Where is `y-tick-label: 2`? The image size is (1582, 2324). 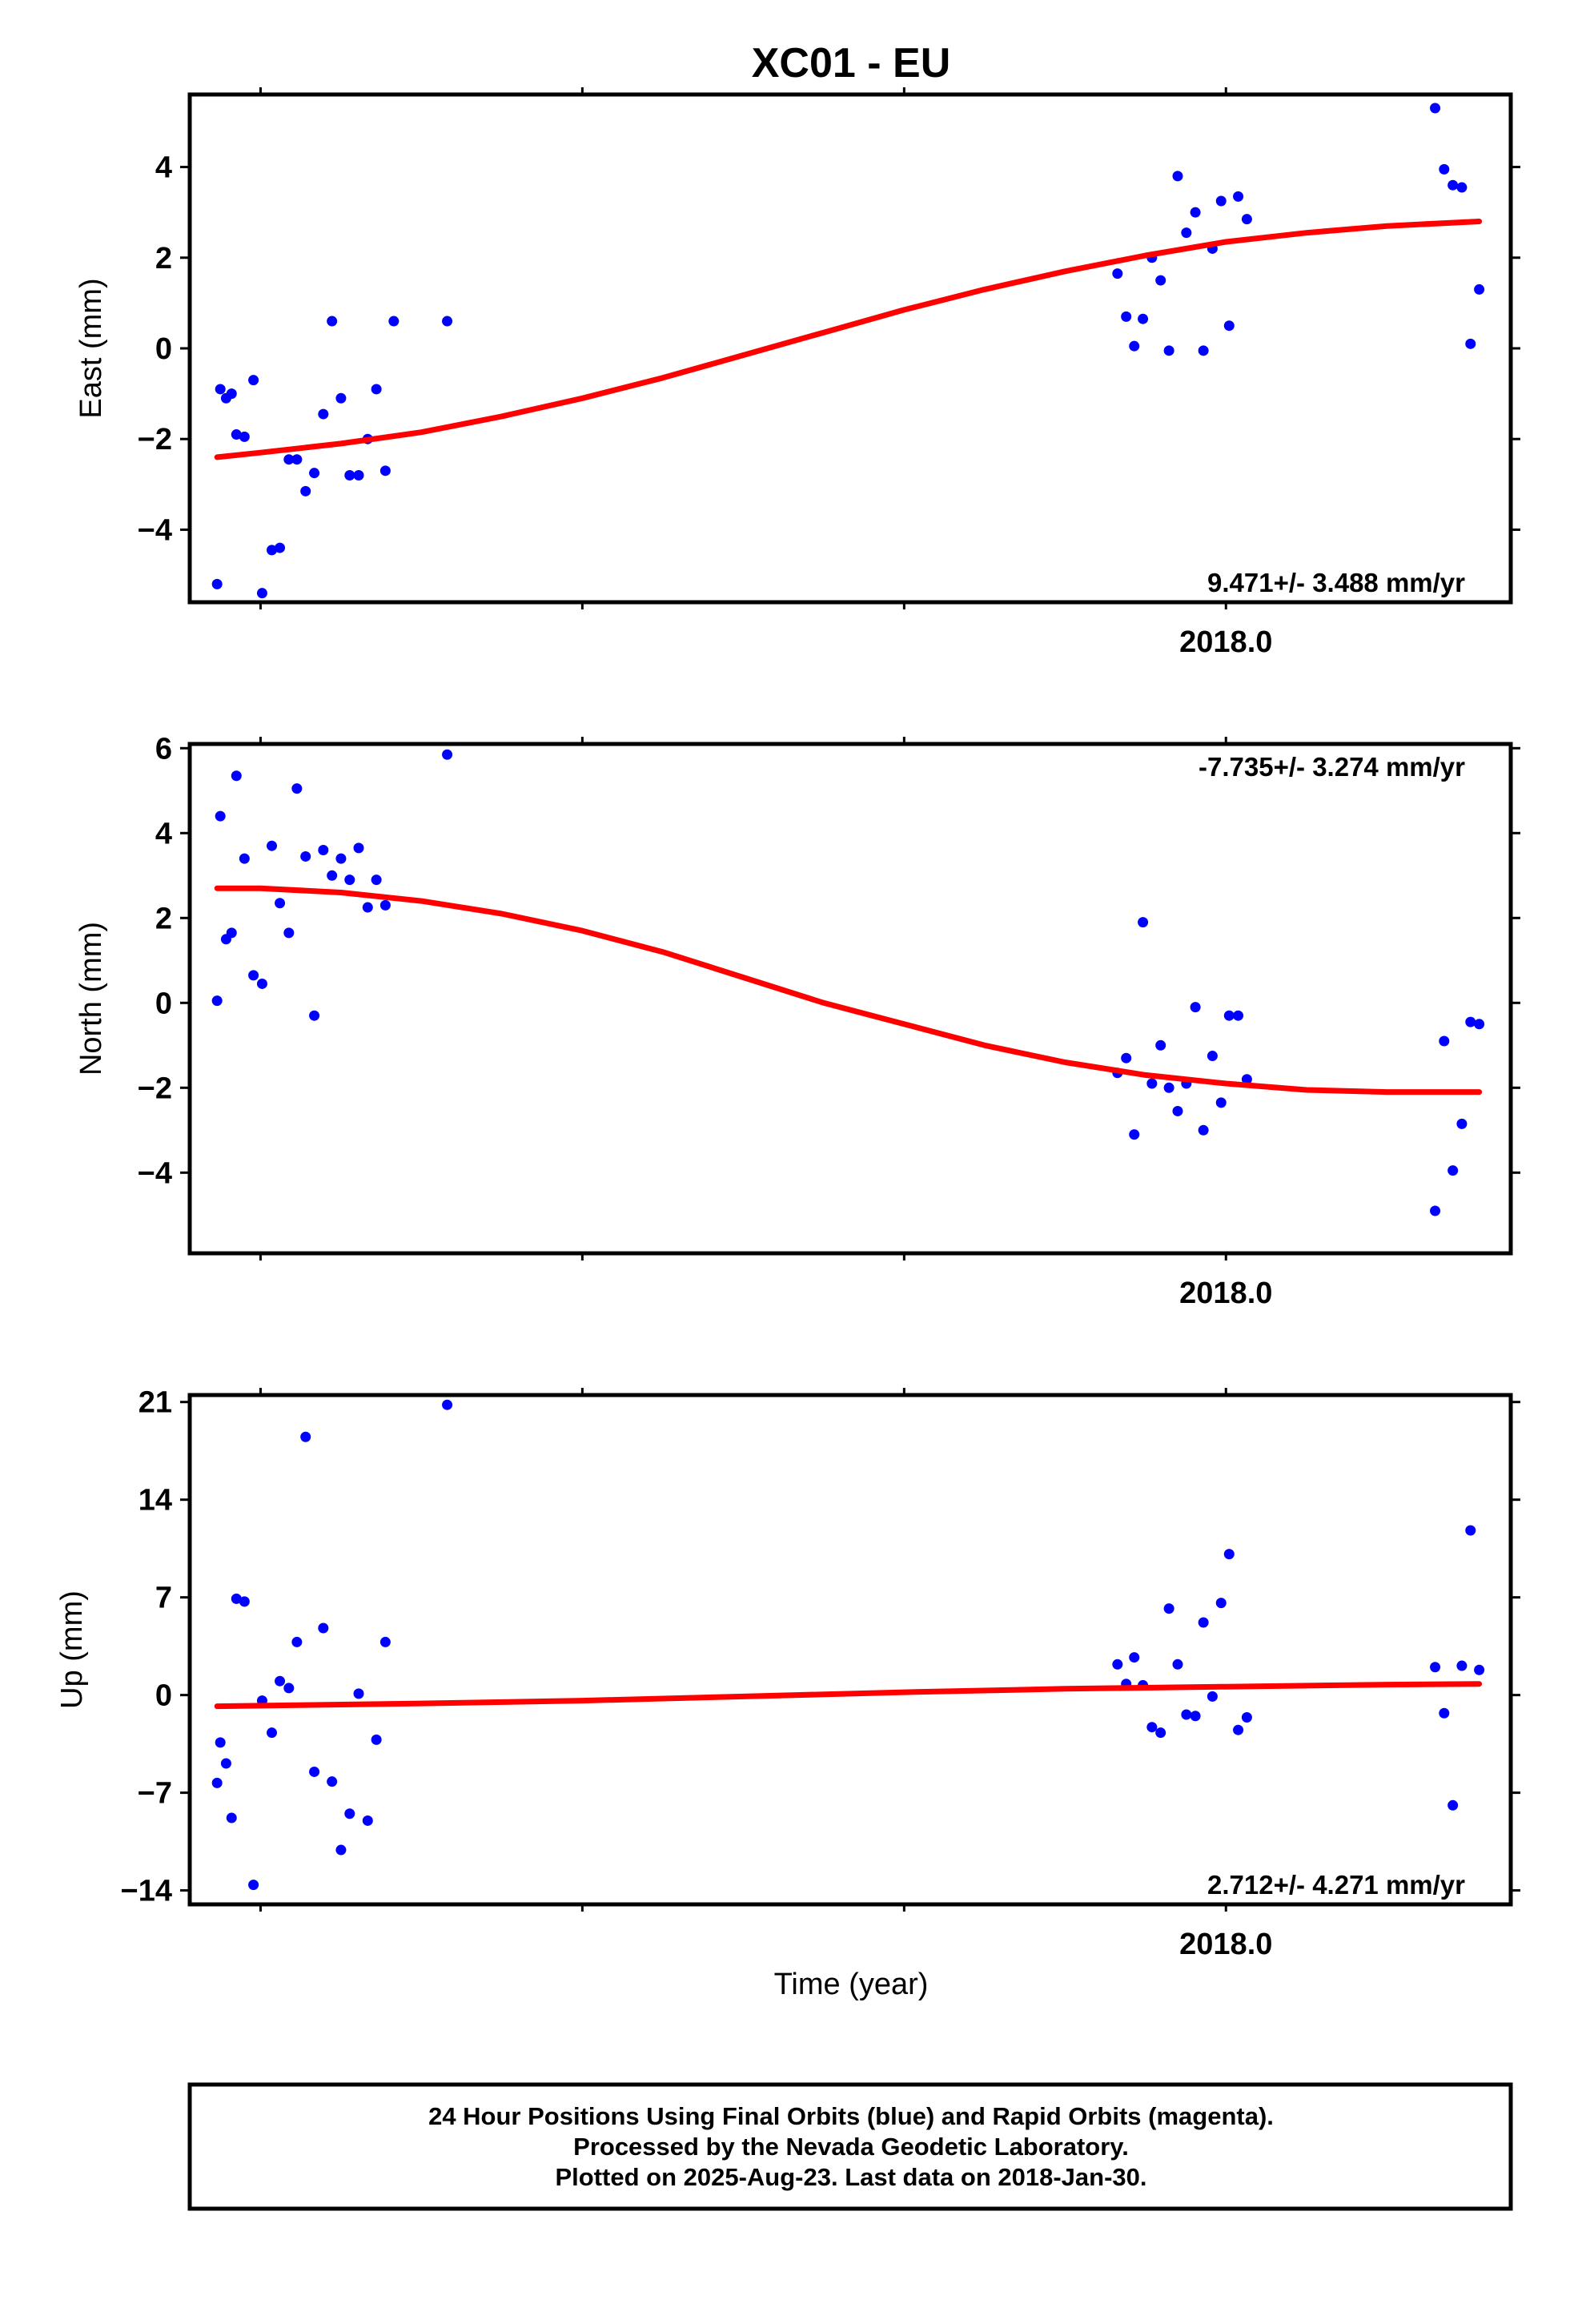
y-tick-label: 2 is located at coordinates (164, 919).